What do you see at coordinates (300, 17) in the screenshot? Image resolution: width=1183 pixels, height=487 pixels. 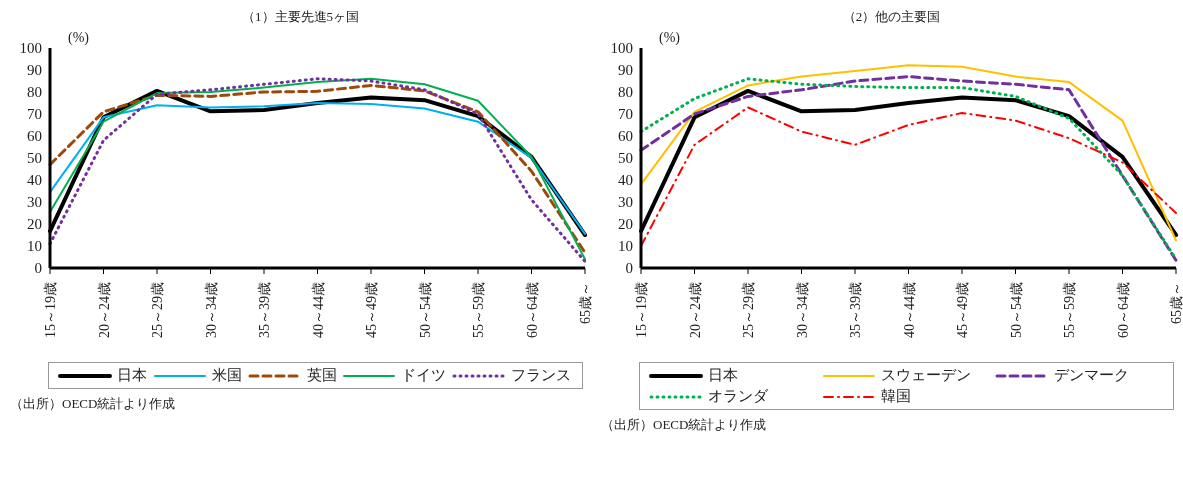 I see `chart-title: （1）主要先進5ヶ国` at bounding box center [300, 17].